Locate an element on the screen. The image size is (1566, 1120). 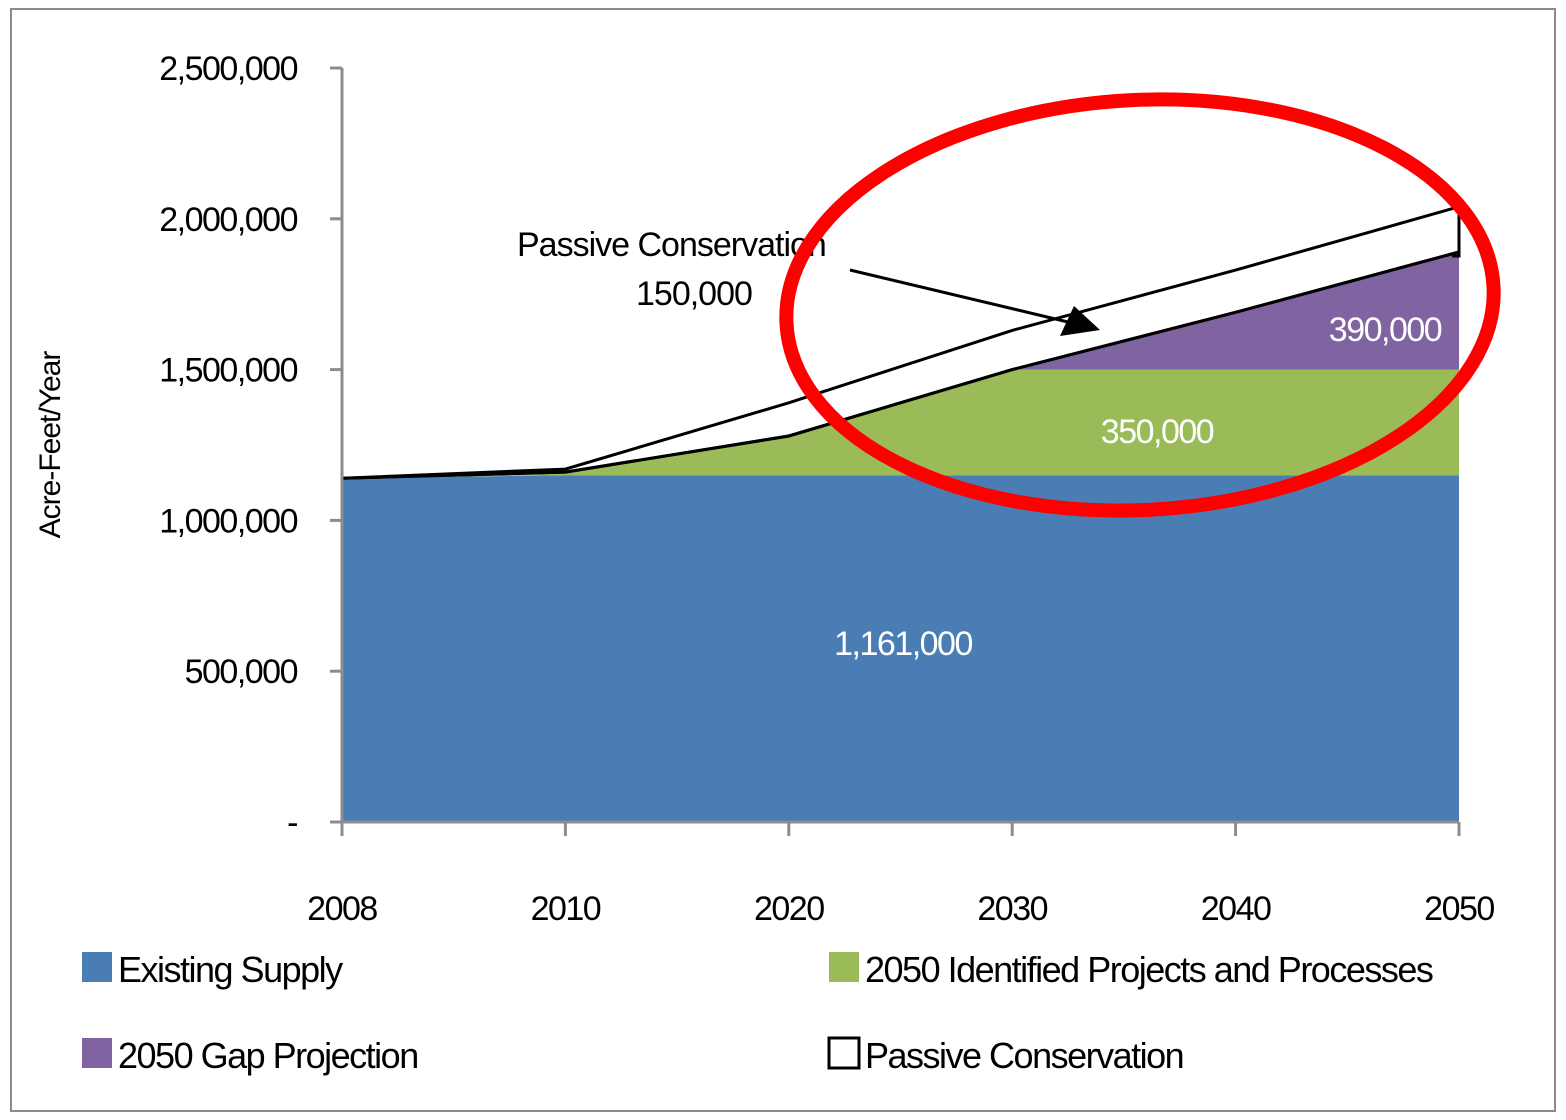
x-tick-label: 2020 is located at coordinates (789, 909).